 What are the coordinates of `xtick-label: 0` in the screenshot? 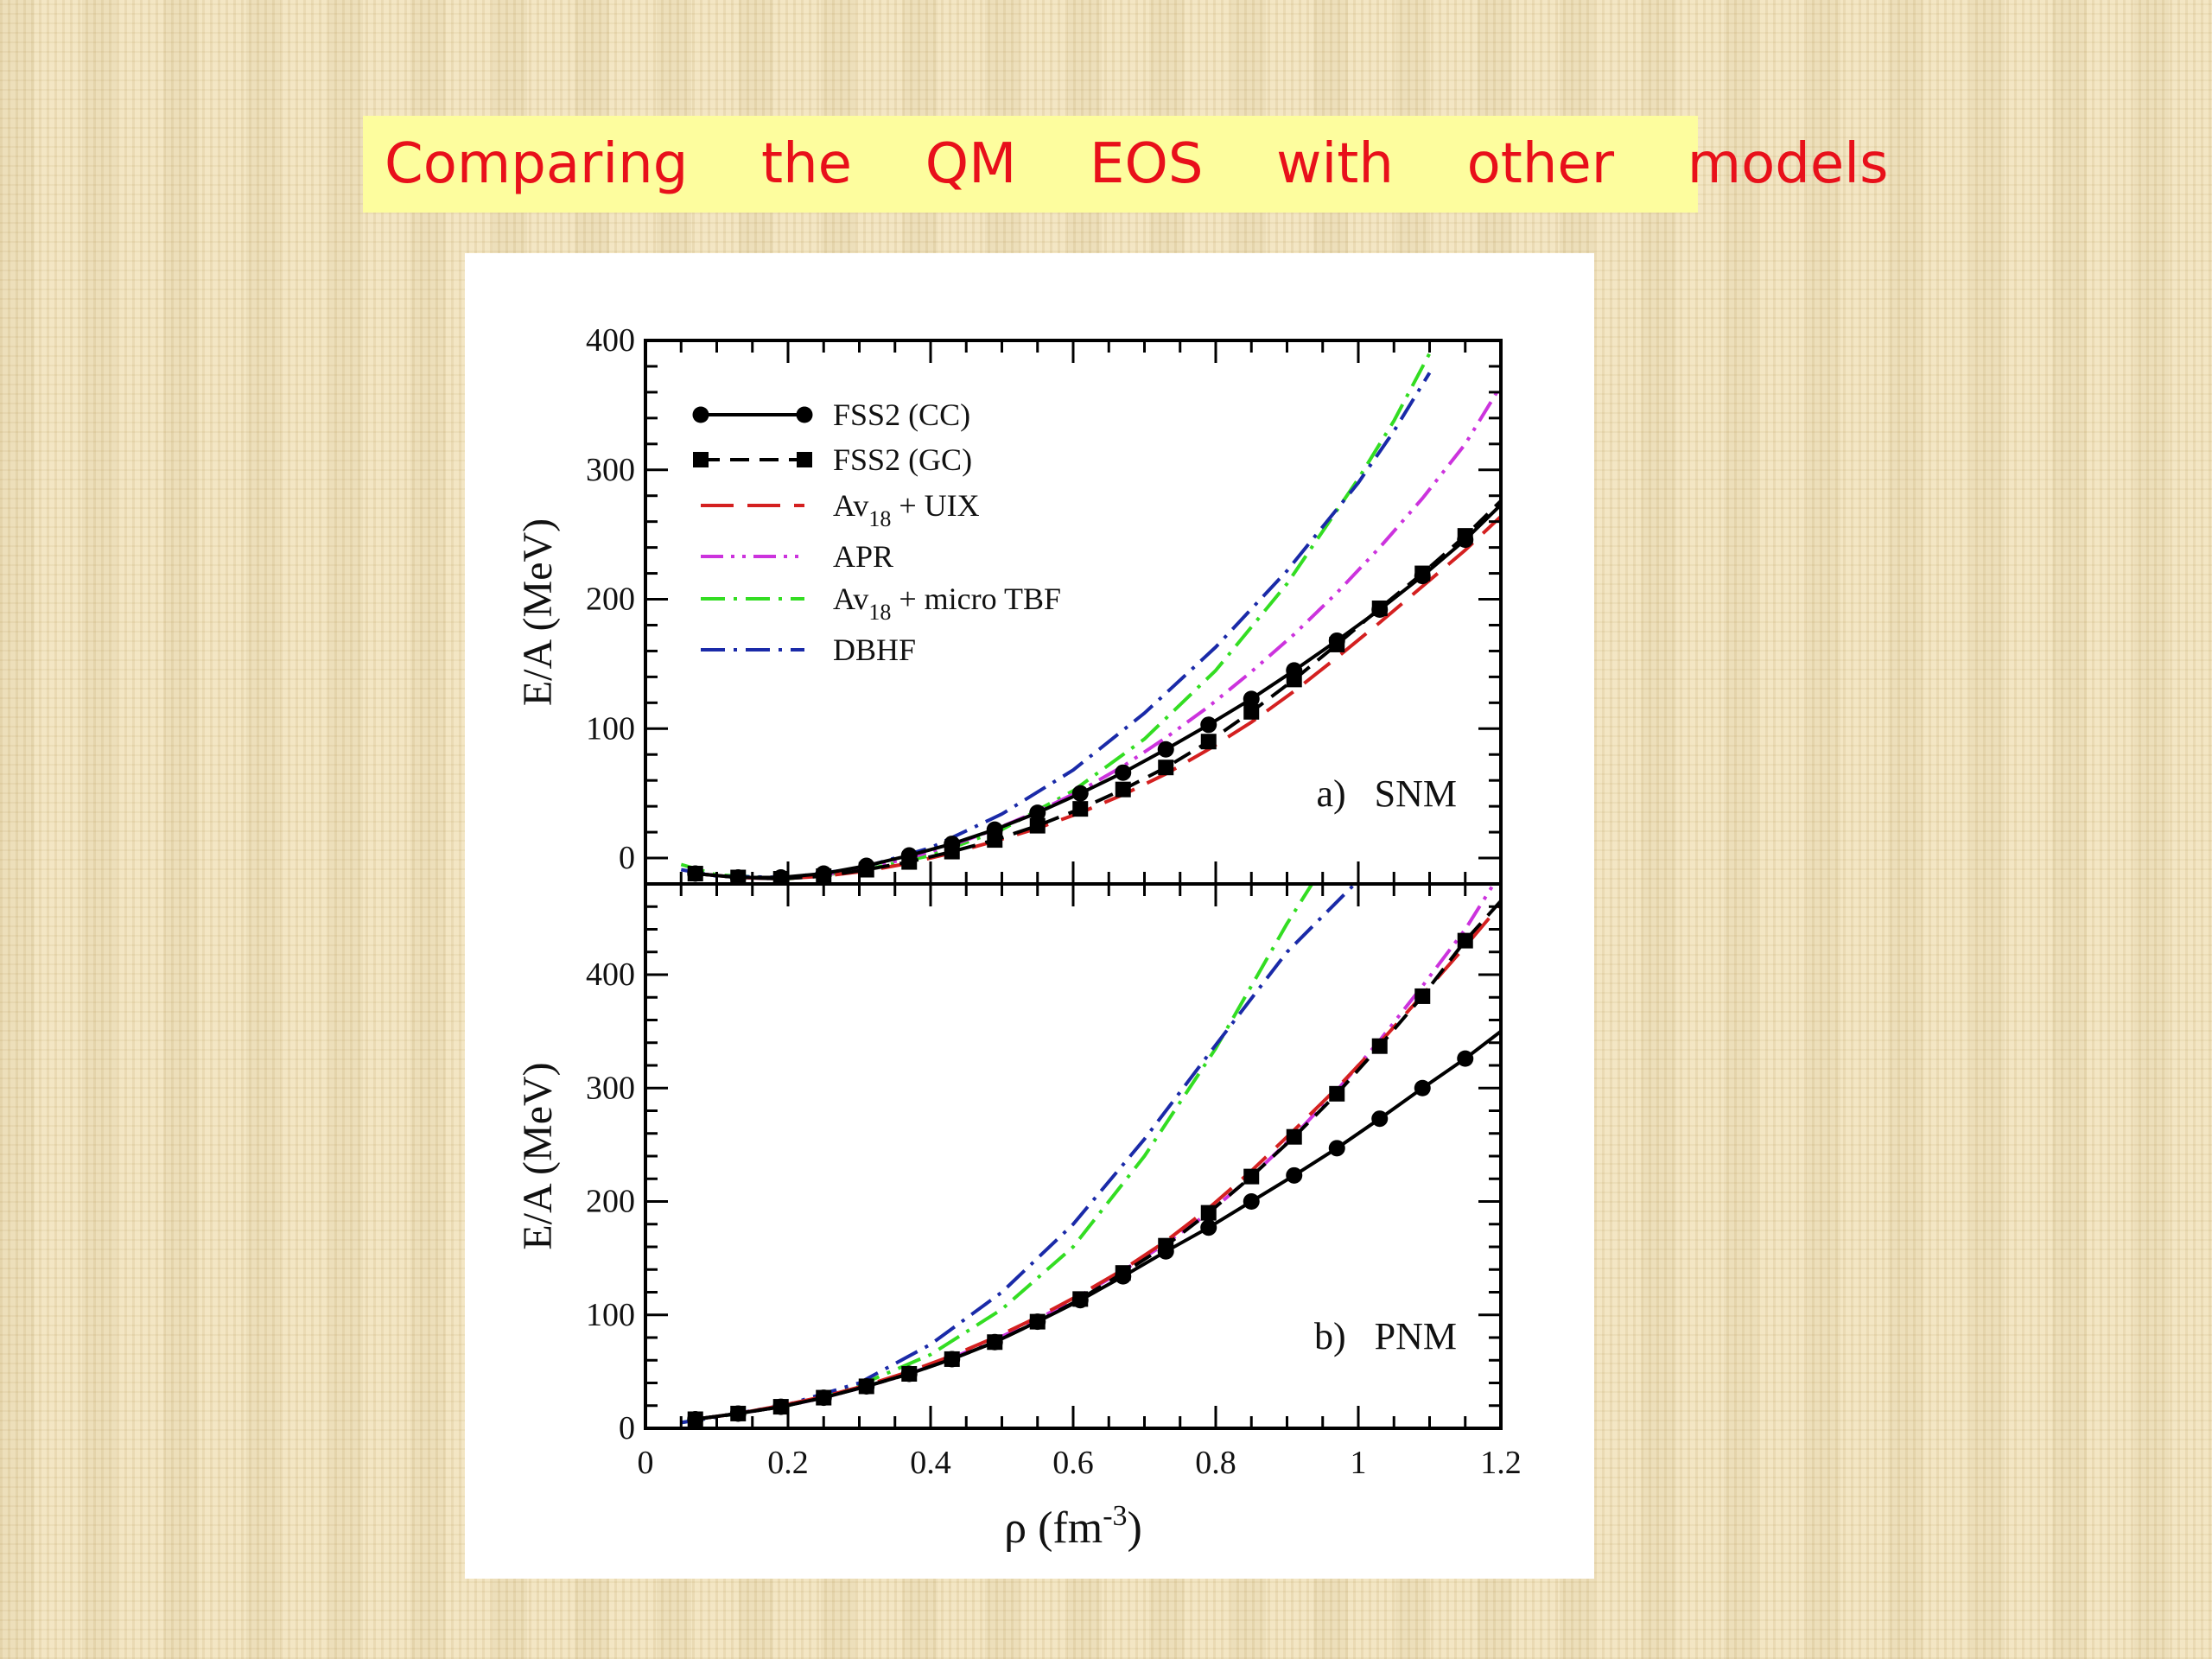 It's located at (646, 1463).